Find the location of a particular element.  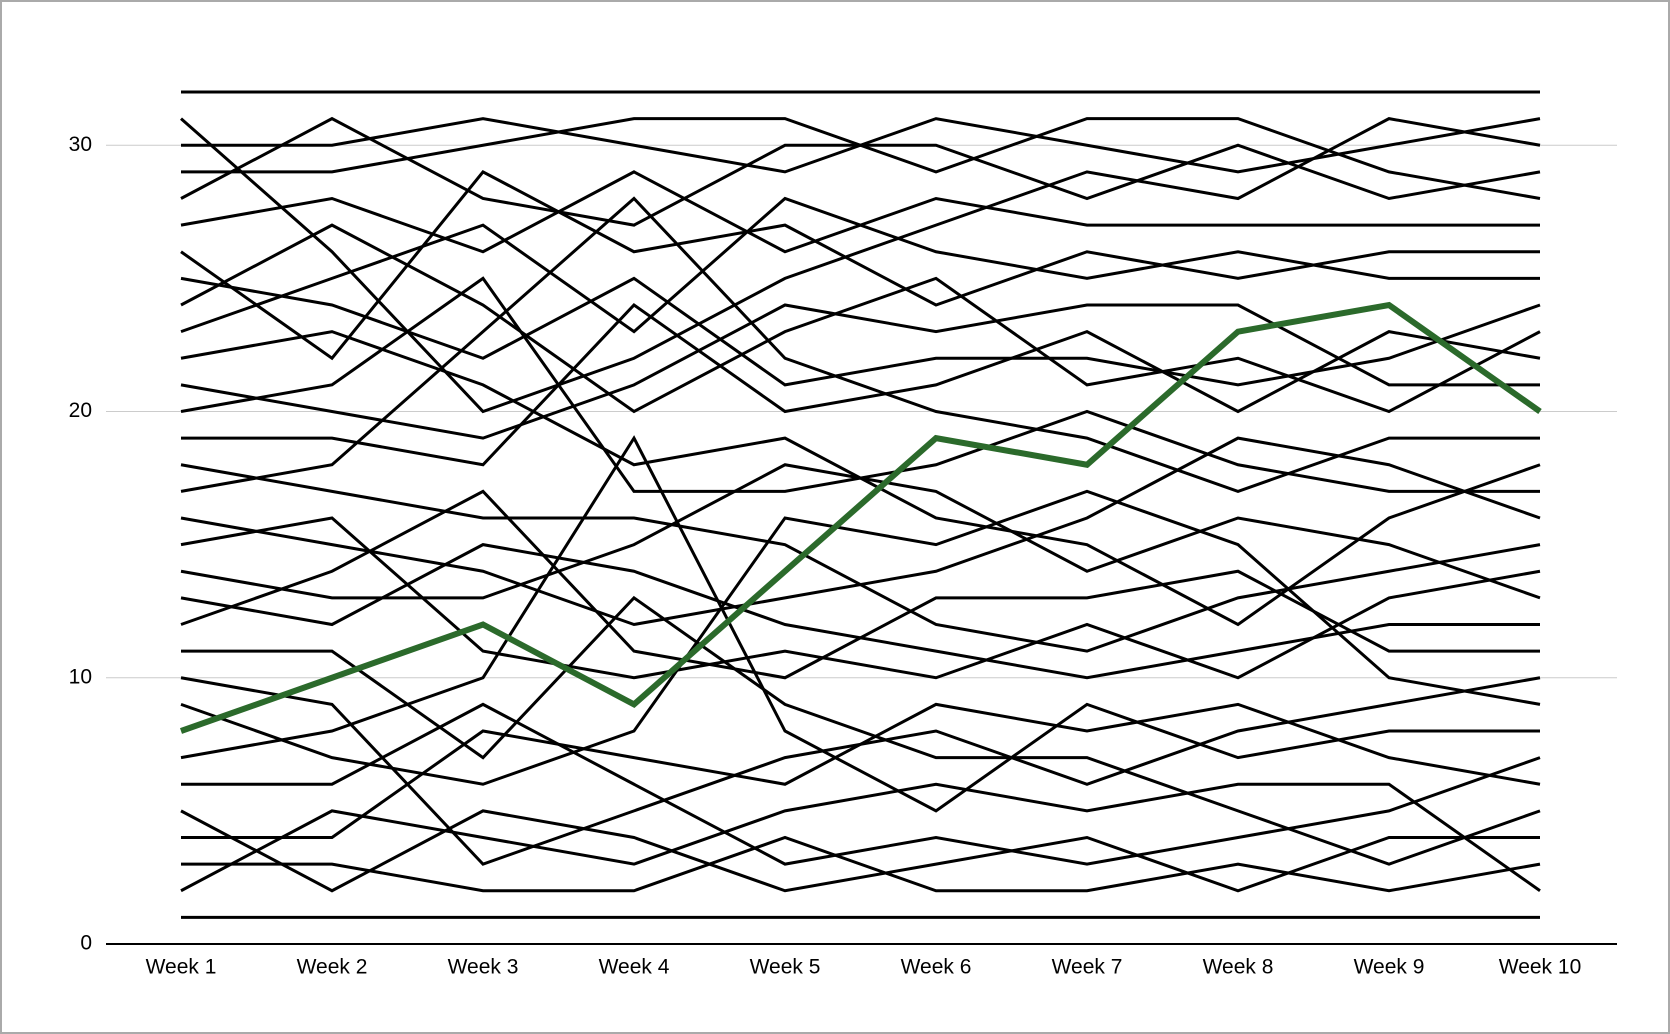

x-tick-label: Week 8 is located at coordinates (1238, 967).